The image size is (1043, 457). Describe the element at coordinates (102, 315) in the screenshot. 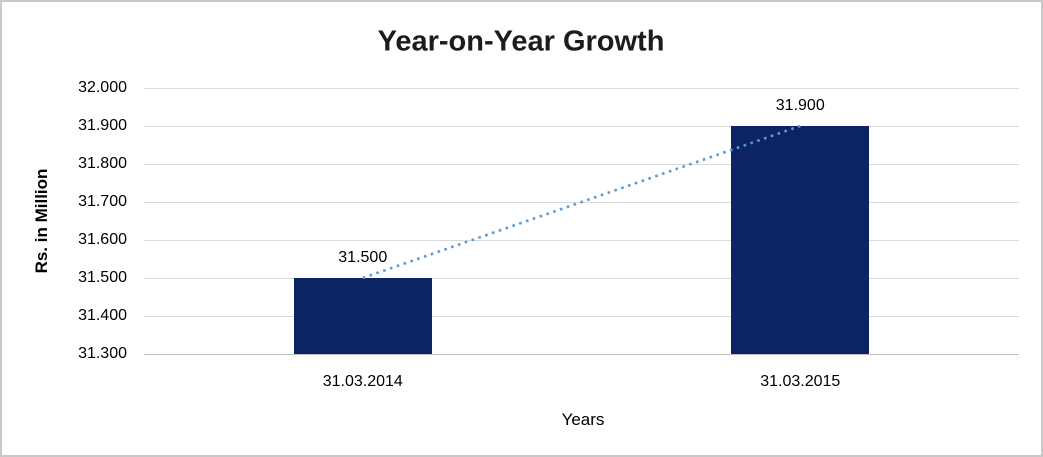

I see `y-tick-label: 31.400` at that location.